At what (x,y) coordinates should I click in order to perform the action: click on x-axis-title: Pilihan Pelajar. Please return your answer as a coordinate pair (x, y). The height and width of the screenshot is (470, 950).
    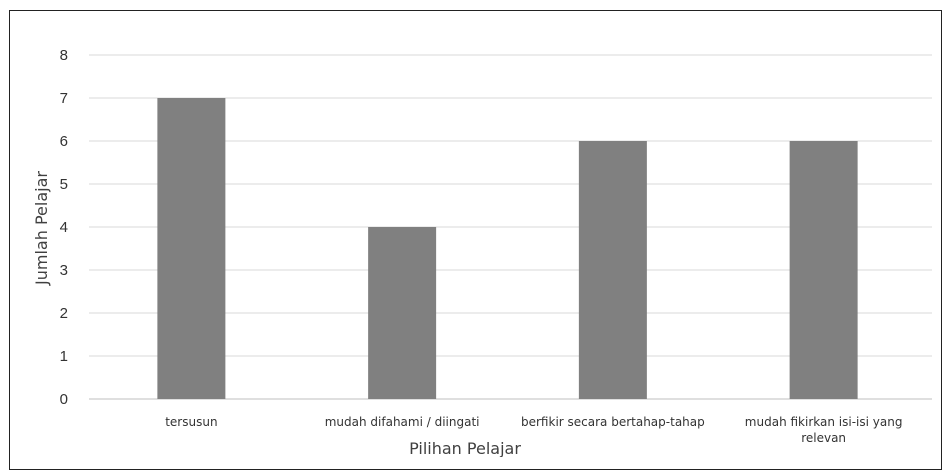
    Looking at the image, I should click on (465, 448).